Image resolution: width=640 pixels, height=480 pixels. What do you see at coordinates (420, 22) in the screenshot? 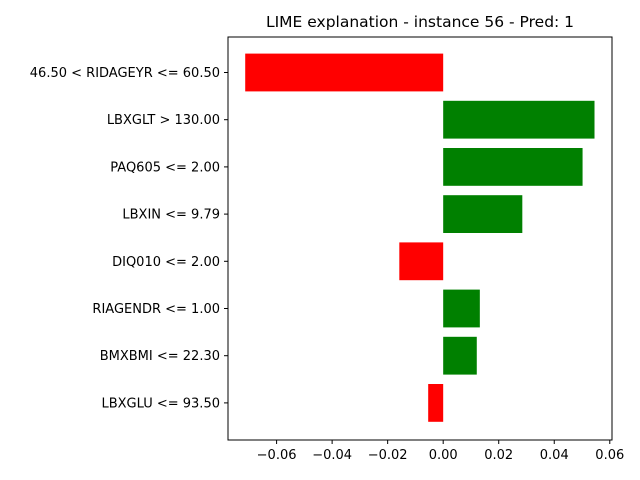
I see `chart-title: LIME explanation - instance 56 - Pred: 1` at bounding box center [420, 22].